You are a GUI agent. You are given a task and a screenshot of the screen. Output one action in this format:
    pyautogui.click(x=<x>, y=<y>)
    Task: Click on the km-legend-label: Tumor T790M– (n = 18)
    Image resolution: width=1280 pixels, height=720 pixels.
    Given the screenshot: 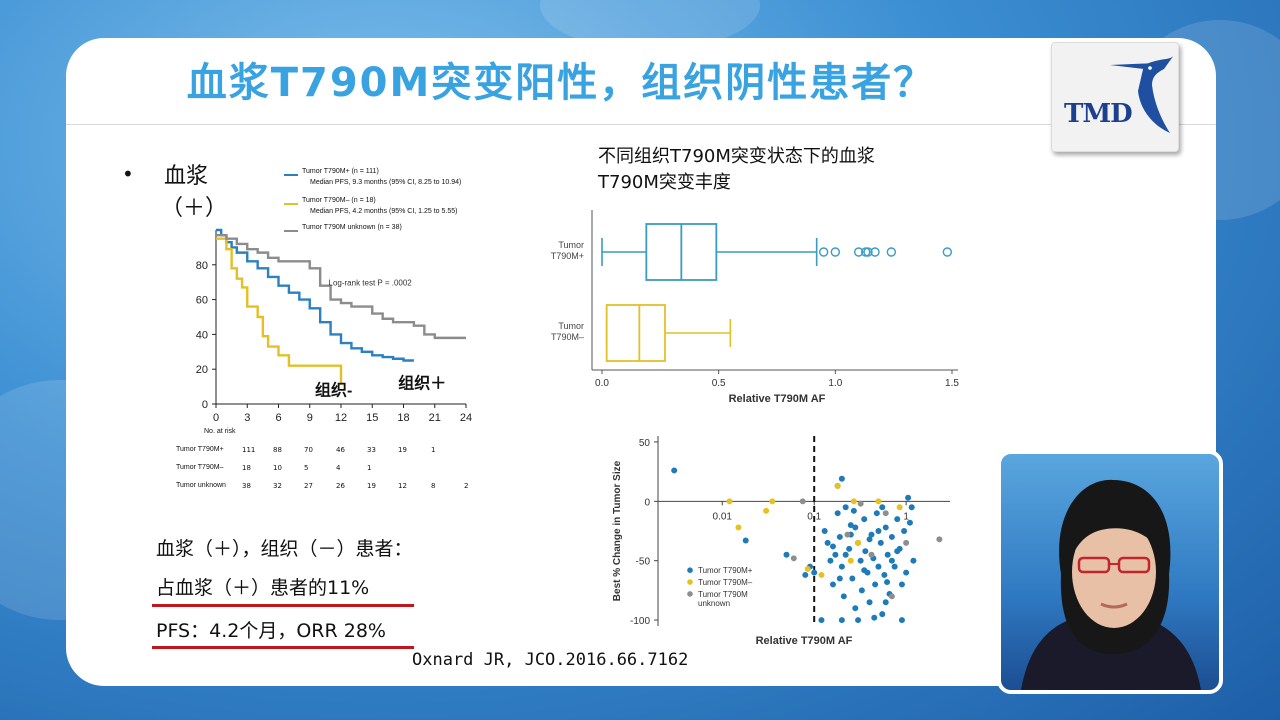 What is the action you would take?
    pyautogui.click(x=339, y=200)
    